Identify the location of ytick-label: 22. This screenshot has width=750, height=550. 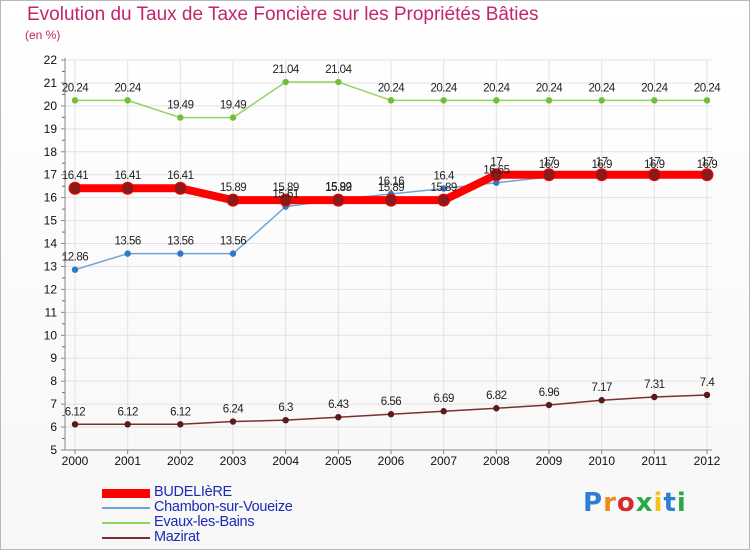
(51, 60).